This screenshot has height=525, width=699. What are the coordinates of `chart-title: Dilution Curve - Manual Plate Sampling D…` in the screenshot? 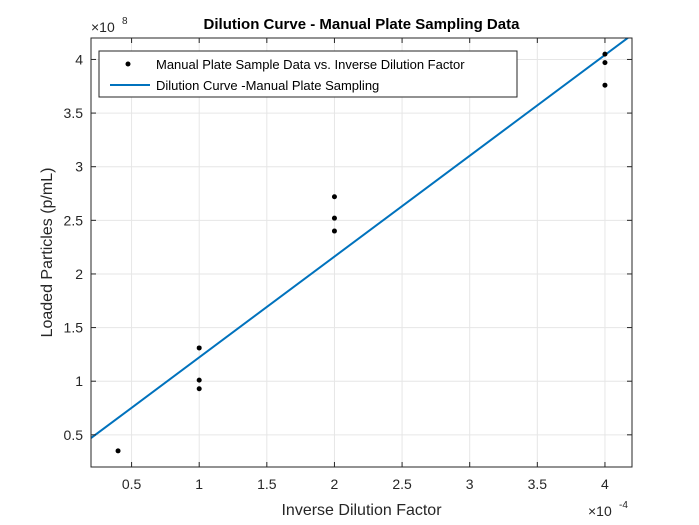 It's located at (362, 24).